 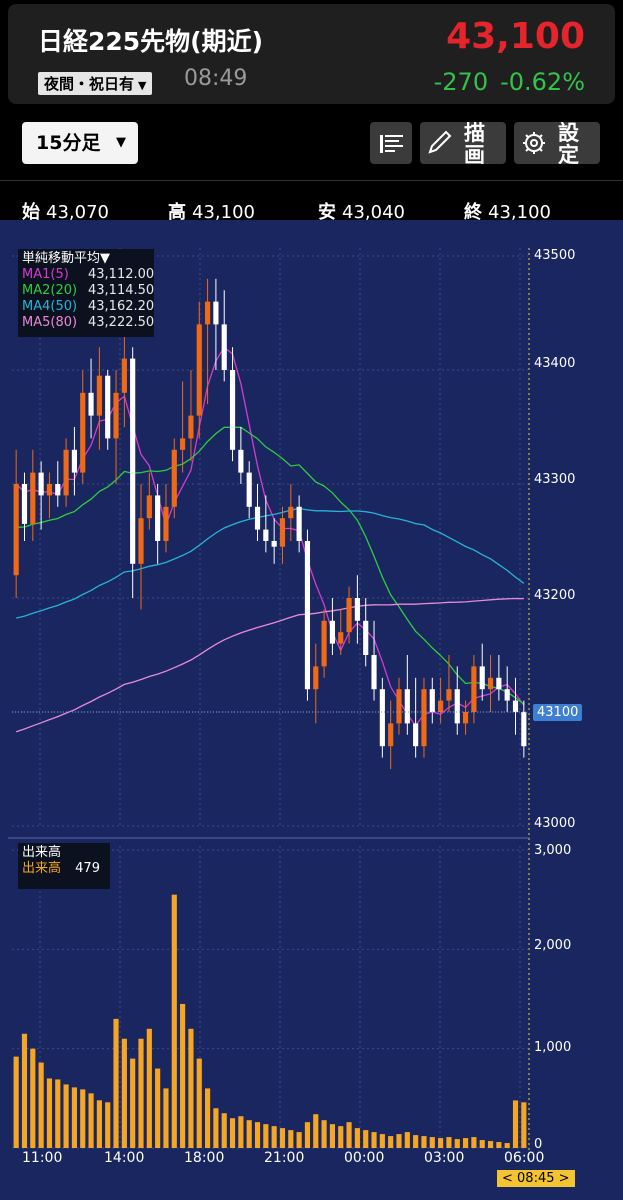 I want to click on ma-legend-item: MA1(5) 43,112.00, so click(x=88, y=275).